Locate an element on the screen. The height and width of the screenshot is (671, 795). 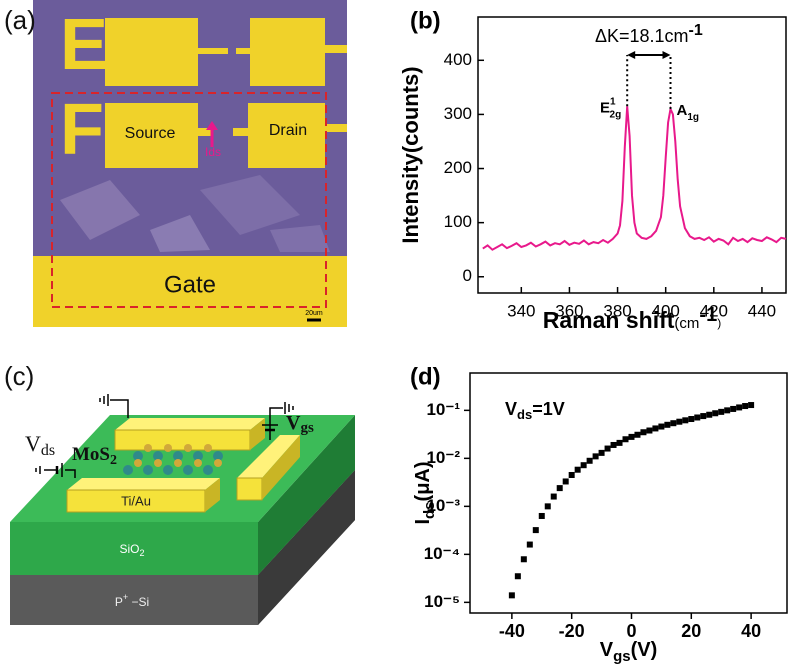
mos2-lattice is located at coordinates (173, 459).